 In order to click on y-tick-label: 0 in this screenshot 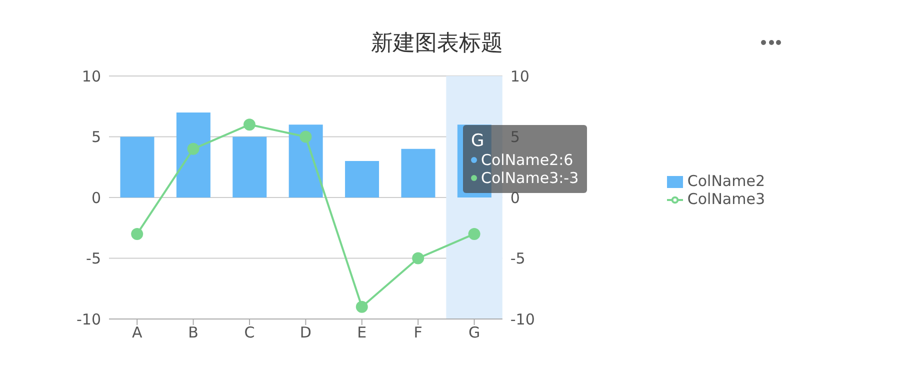, I will do `click(96, 197)`.